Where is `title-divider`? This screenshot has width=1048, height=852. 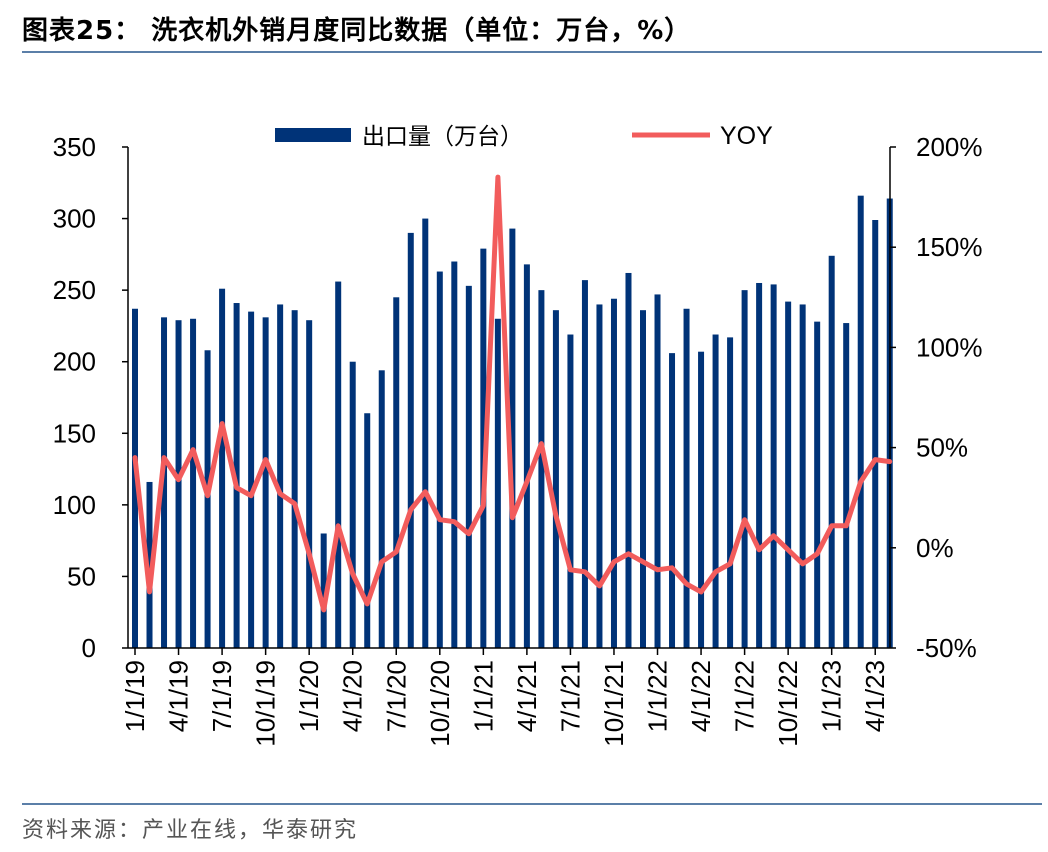
title-divider is located at coordinates (532, 52).